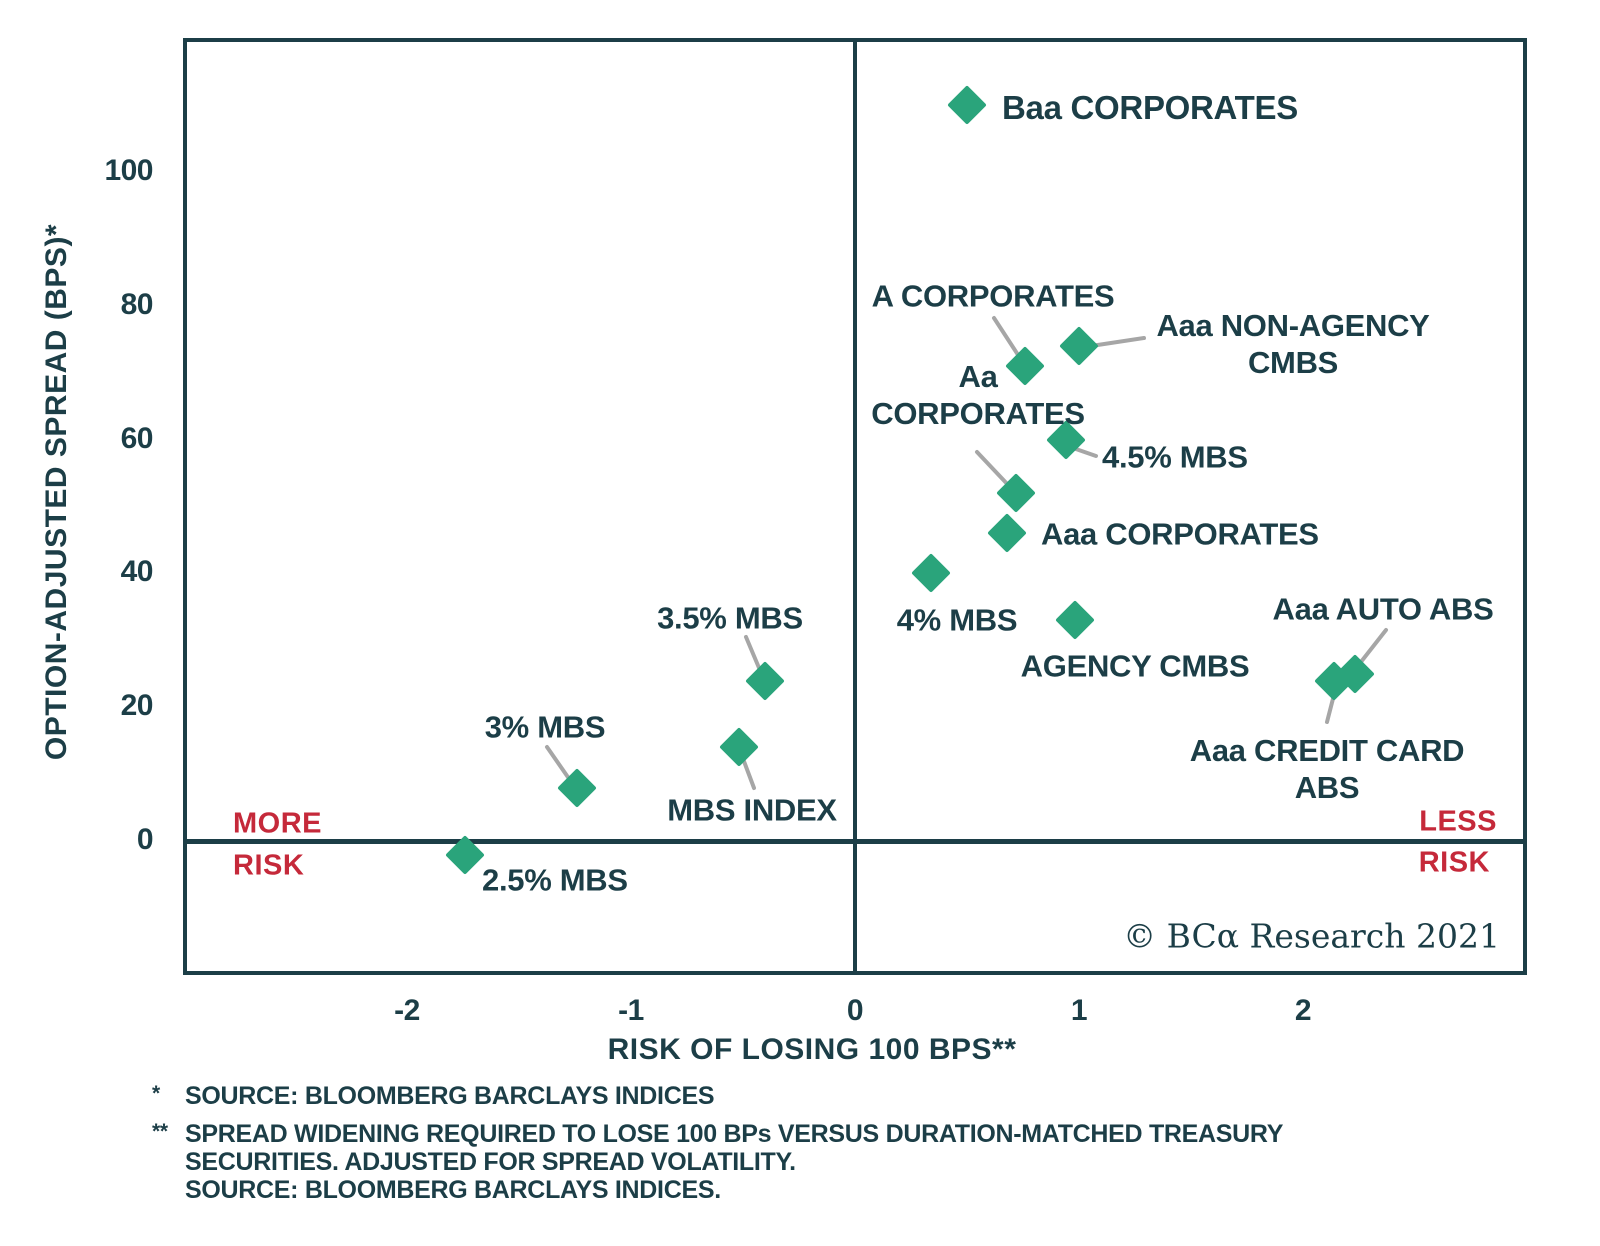 This screenshot has height=1246, width=1600. What do you see at coordinates (1454, 862) in the screenshot?
I see `quadrant-label-risk-right: RISK` at bounding box center [1454, 862].